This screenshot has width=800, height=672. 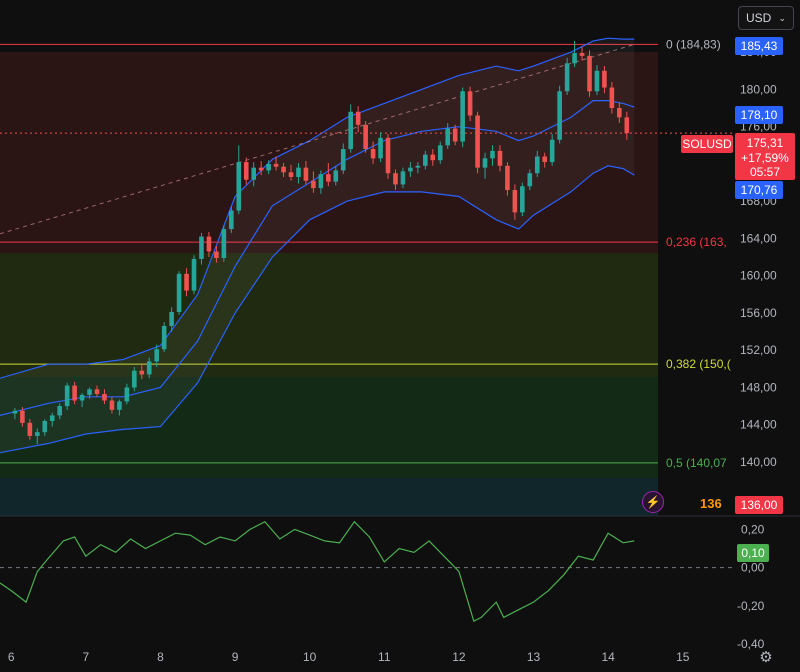 What do you see at coordinates (349, 657) in the screenshot?
I see `time-axis: 6 7 8 9 10 11 12 13 14 15` at bounding box center [349, 657].